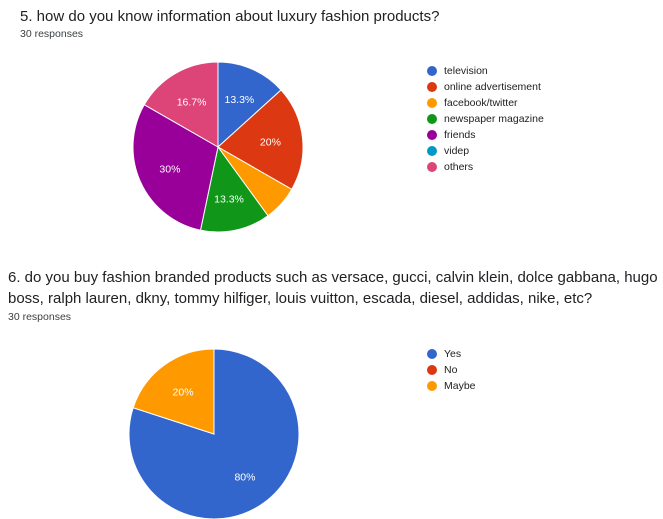 This screenshot has width=663, height=519. I want to click on slice-label-maybe: 20%, so click(183, 392).